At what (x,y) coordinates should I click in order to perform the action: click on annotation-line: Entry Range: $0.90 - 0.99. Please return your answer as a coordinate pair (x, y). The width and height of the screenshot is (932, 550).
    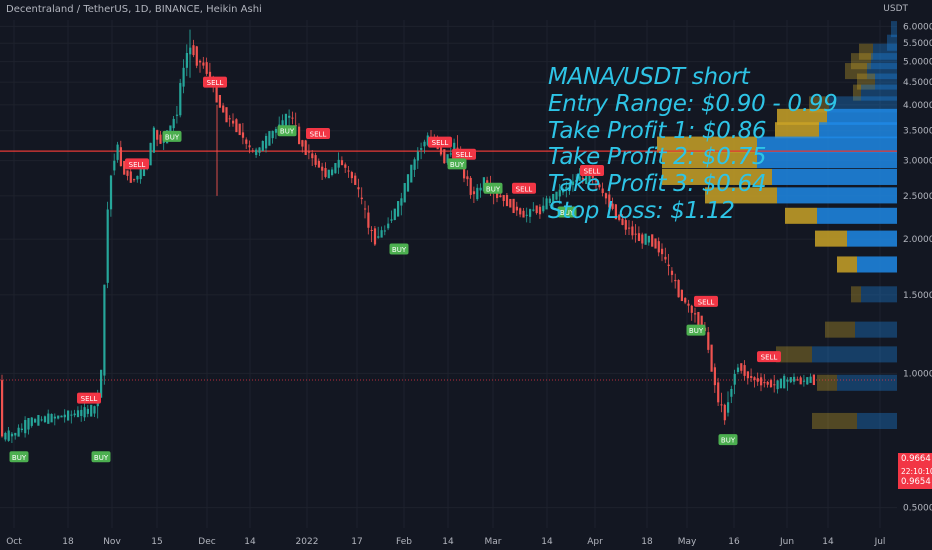
    Looking at the image, I should click on (693, 103).